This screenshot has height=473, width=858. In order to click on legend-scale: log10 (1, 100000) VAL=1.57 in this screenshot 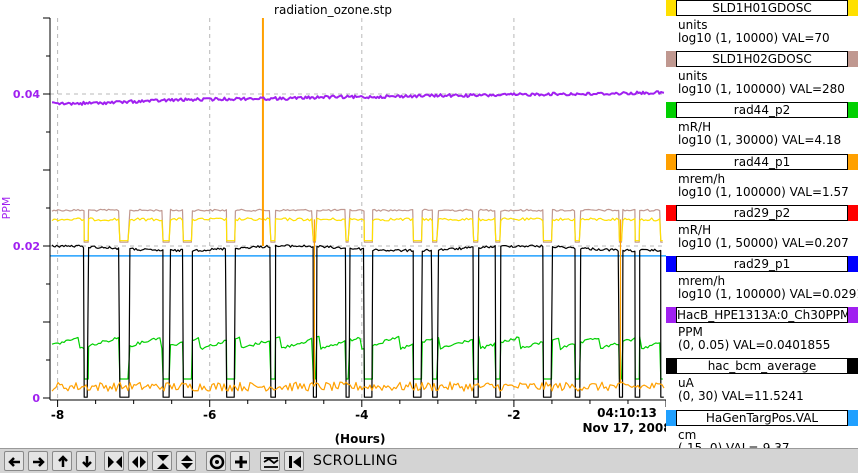, I will do `click(763, 191)`.